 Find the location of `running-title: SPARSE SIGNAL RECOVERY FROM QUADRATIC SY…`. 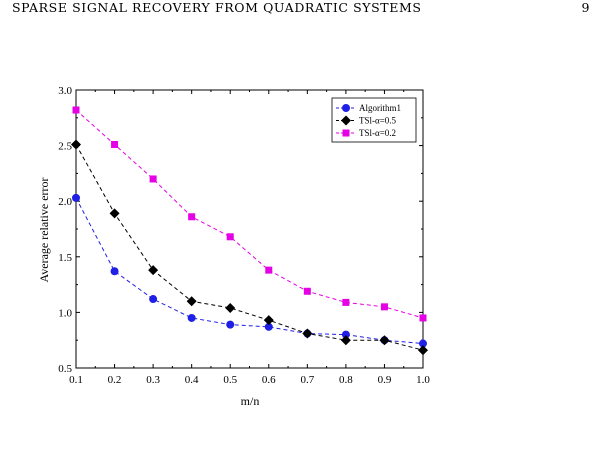

running-title: SPARSE SIGNAL RECOVERY FROM QUADRATIC SY… is located at coordinates (217, 7).